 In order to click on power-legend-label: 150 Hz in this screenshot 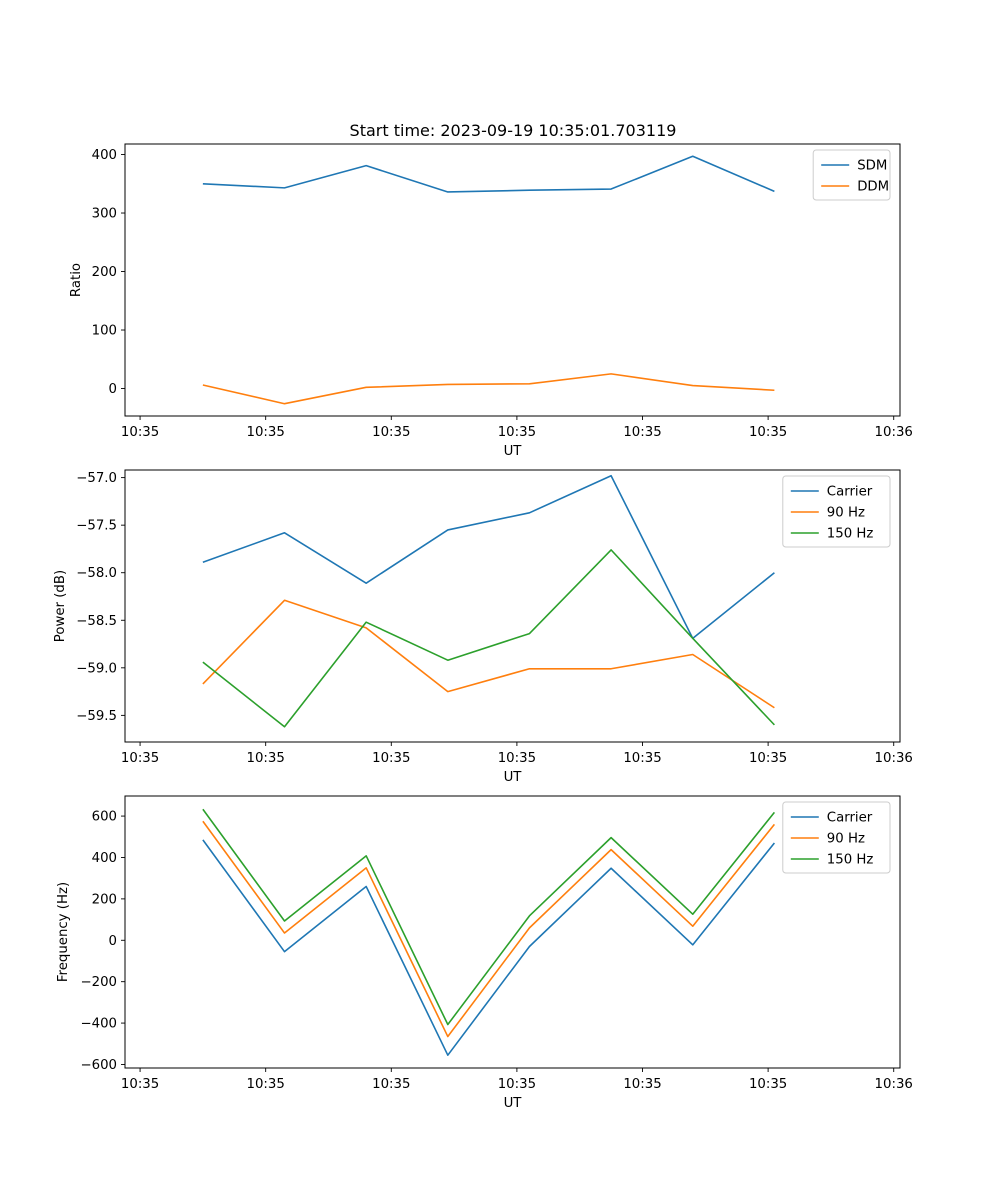, I will do `click(850, 534)`.